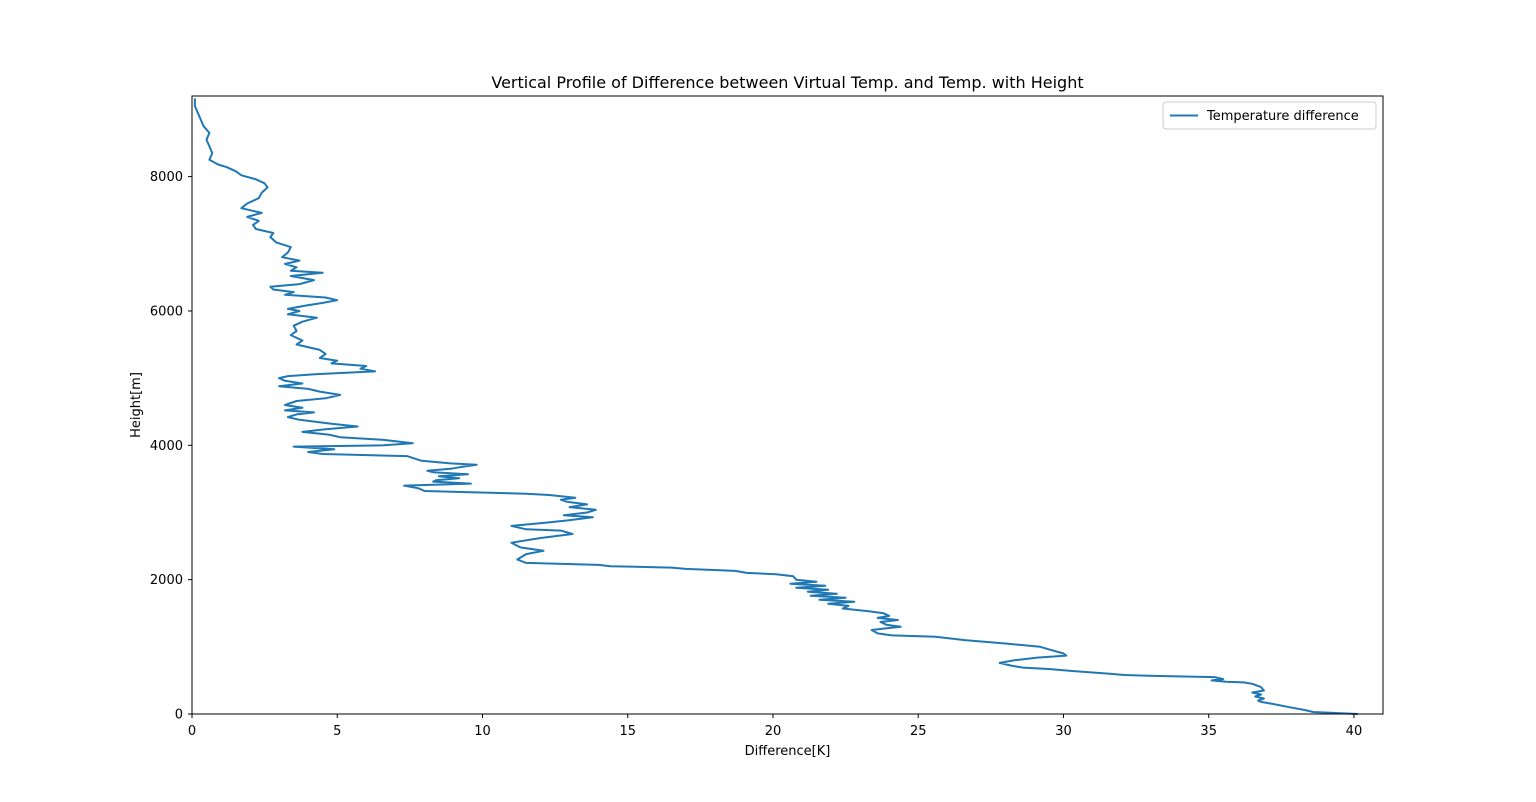 This screenshot has width=1536, height=802. What do you see at coordinates (627, 731) in the screenshot?
I see `x-tick-label: 15` at bounding box center [627, 731].